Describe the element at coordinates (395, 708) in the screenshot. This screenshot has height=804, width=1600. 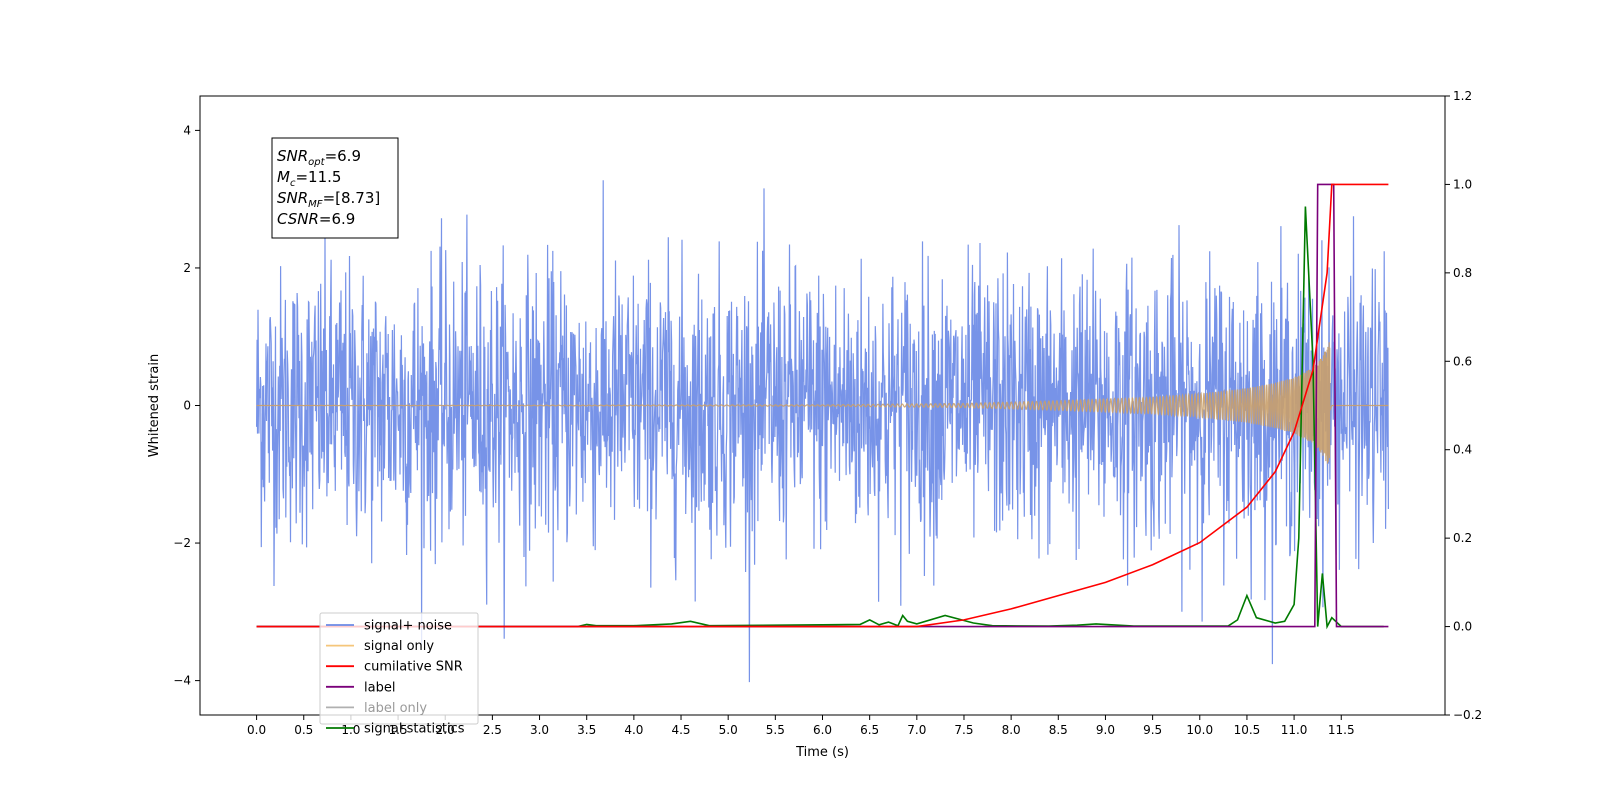
I see `legend-label: label only` at that location.